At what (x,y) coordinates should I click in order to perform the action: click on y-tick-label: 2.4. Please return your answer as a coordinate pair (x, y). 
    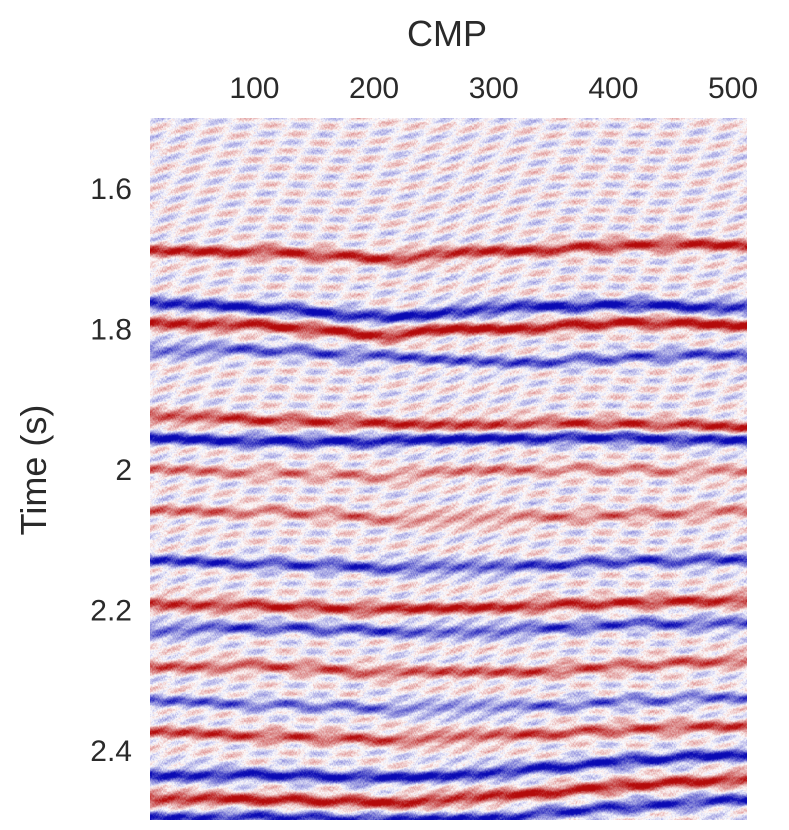
    Looking at the image, I should click on (111, 751).